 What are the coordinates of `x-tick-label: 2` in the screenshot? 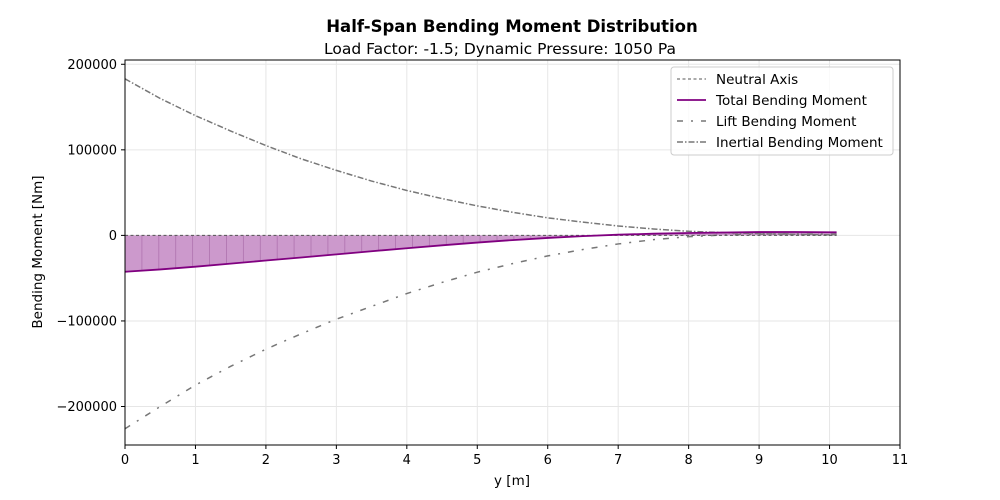 It's located at (266, 460).